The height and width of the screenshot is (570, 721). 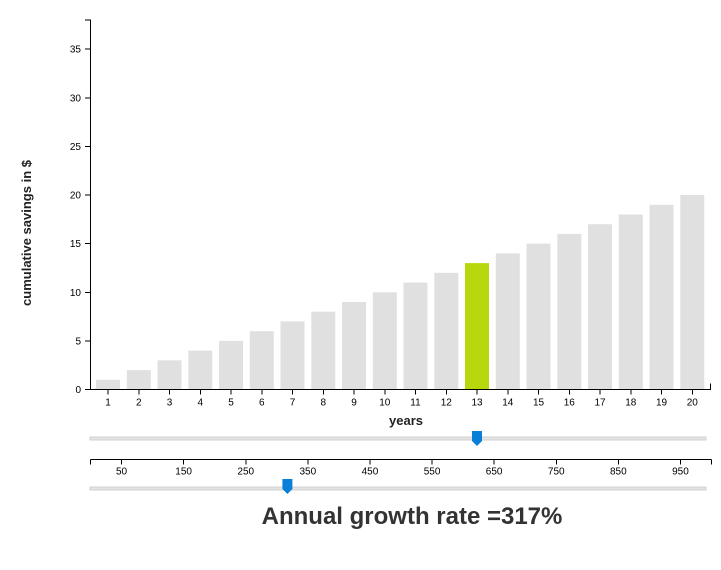 I want to click on y-tick-label: 25, so click(x=76, y=147).